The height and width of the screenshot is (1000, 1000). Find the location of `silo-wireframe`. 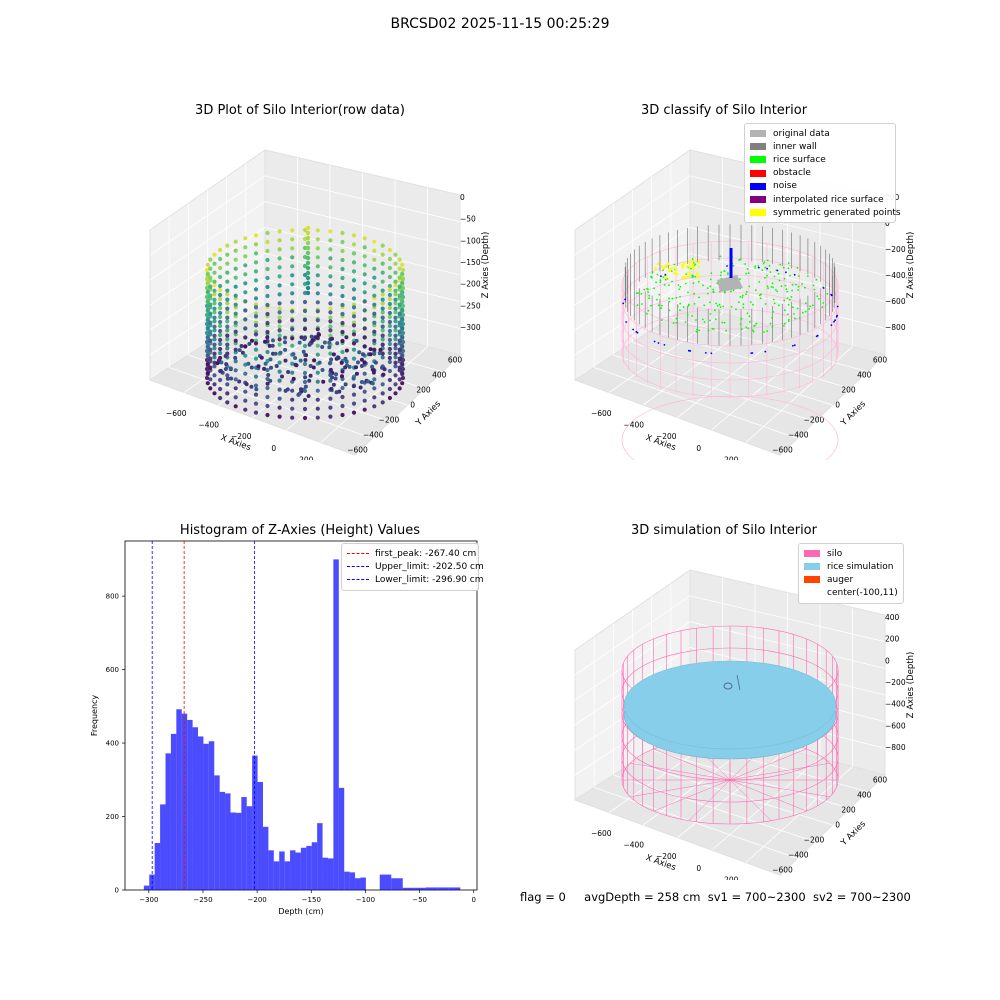

silo-wireframe is located at coordinates (692, 764).